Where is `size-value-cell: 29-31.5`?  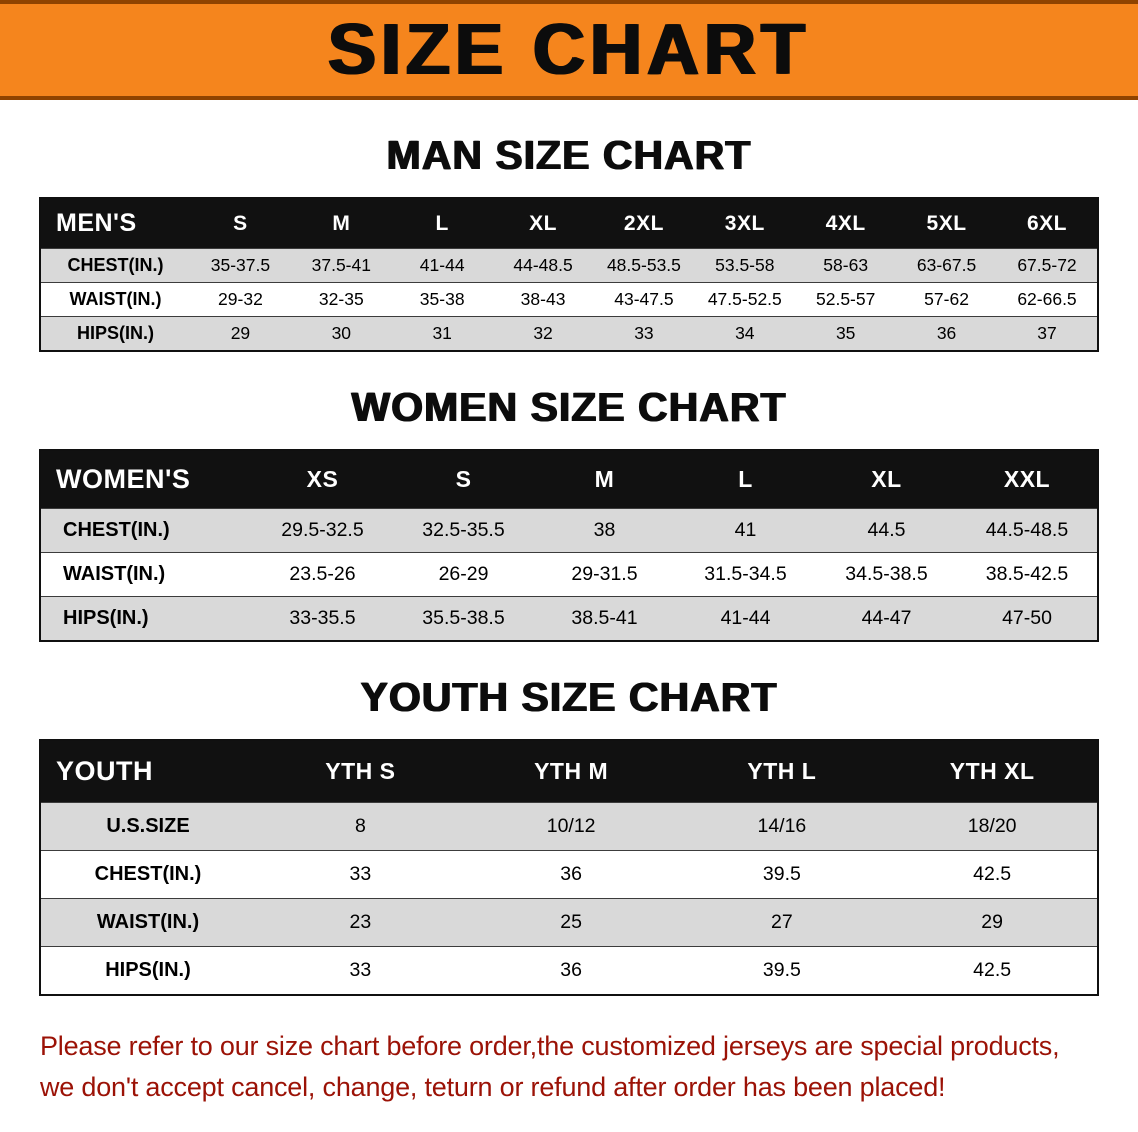
size-value-cell: 29-31.5 is located at coordinates (604, 574).